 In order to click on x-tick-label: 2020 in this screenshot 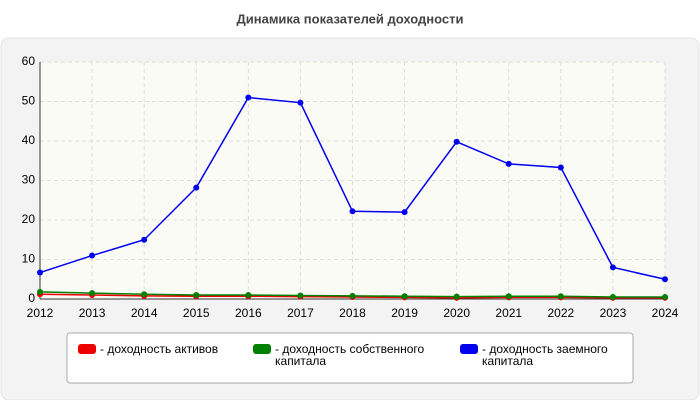, I will do `click(456, 313)`.